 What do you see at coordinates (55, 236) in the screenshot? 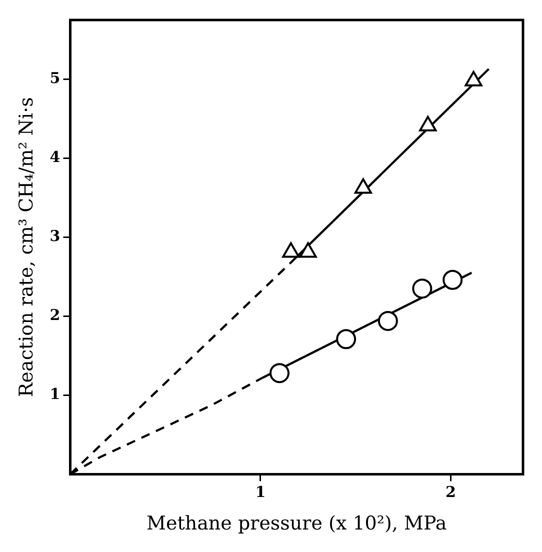
I see `y-tick-label: 3` at bounding box center [55, 236].